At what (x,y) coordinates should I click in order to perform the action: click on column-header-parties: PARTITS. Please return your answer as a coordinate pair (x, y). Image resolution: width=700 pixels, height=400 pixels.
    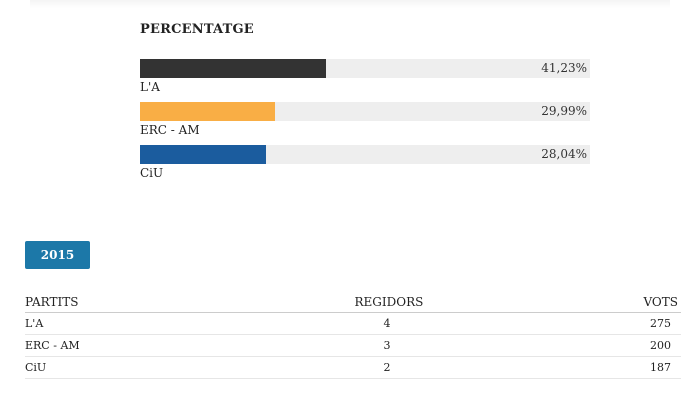
    Looking at the image, I should click on (146, 302).